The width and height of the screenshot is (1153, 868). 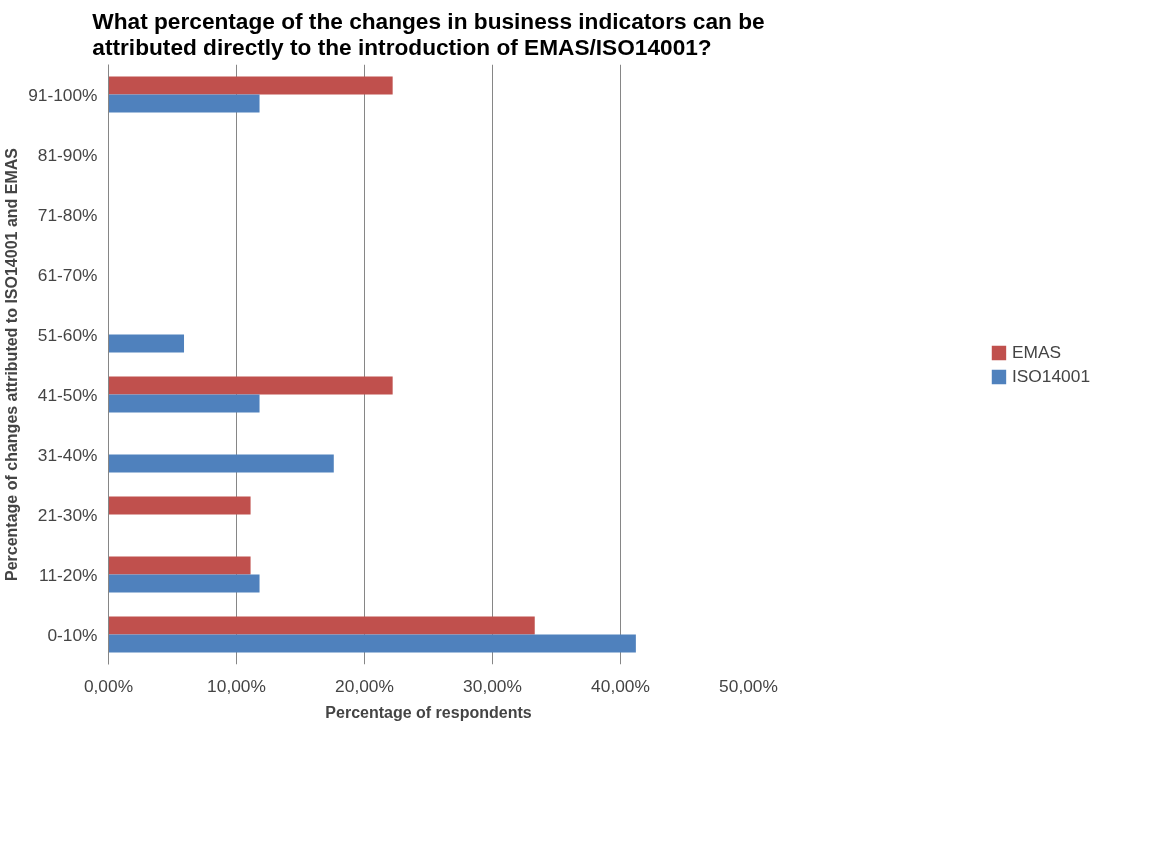 I want to click on x-tick-label: 30,00%, so click(x=492, y=685).